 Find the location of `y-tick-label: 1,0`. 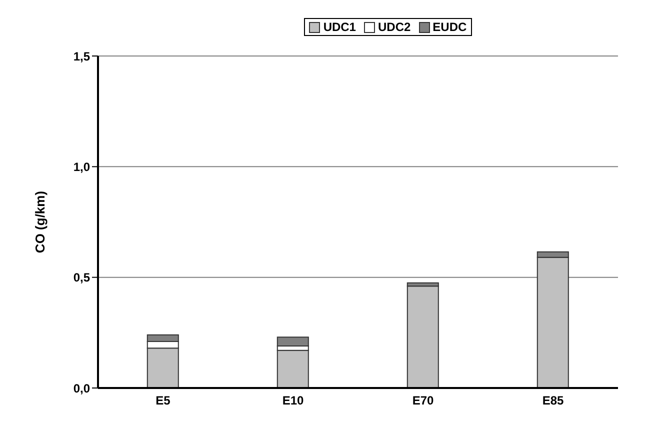

y-tick-label: 1,0 is located at coordinates (81, 167).